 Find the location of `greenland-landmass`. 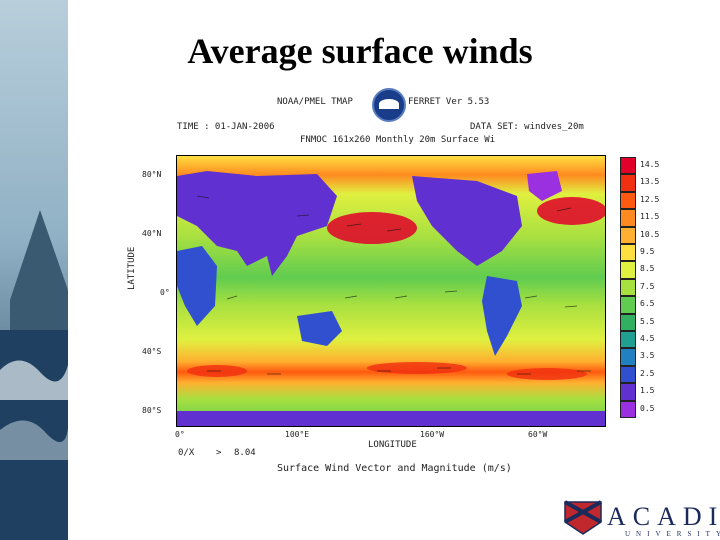

greenland-landmass is located at coordinates (544, 186).